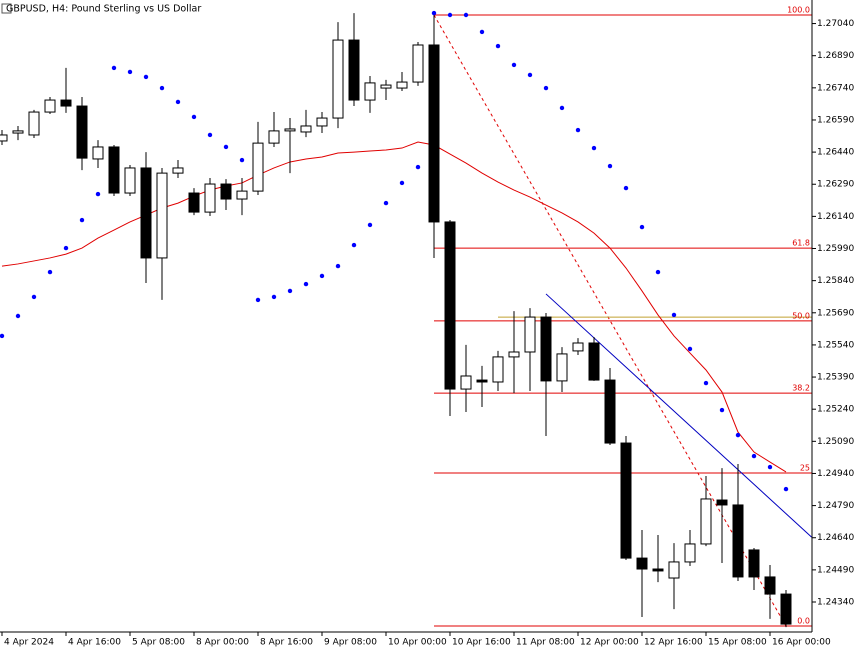 This screenshot has width=855, height=650. I want to click on fibo-label: 25, so click(805, 468).